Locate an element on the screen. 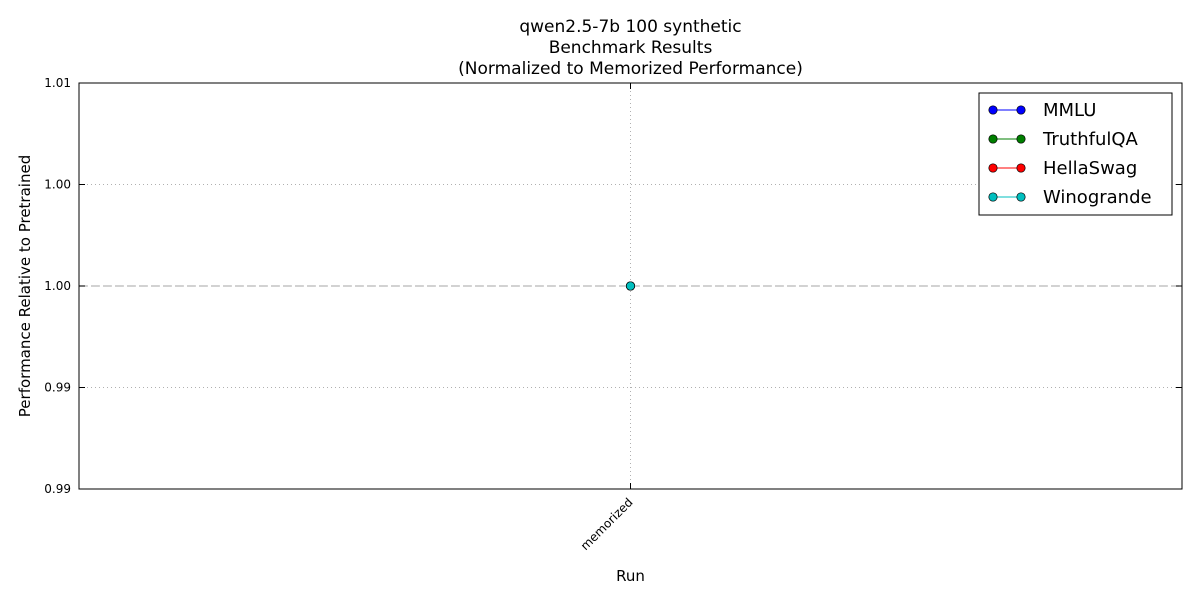 This screenshot has width=1200, height=600. legend-box is located at coordinates (1075, 154).